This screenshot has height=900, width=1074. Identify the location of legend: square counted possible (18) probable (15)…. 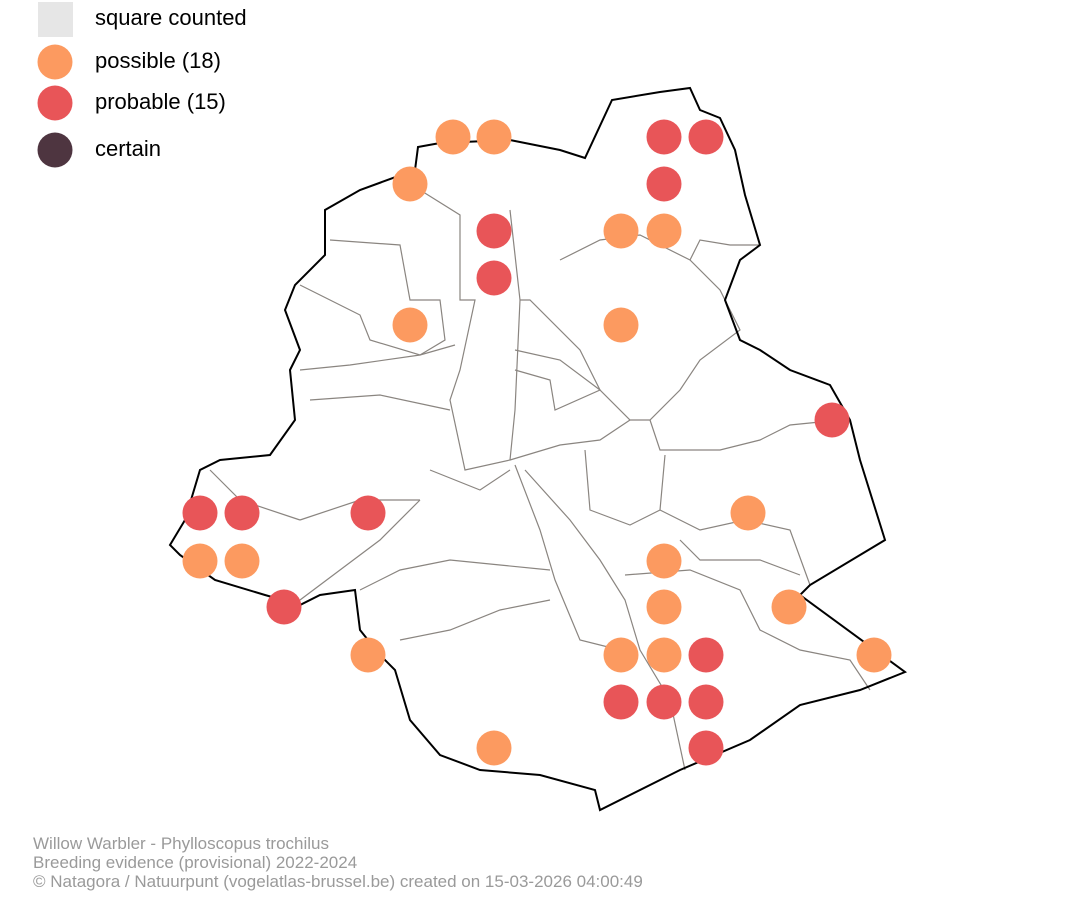
(142, 85).